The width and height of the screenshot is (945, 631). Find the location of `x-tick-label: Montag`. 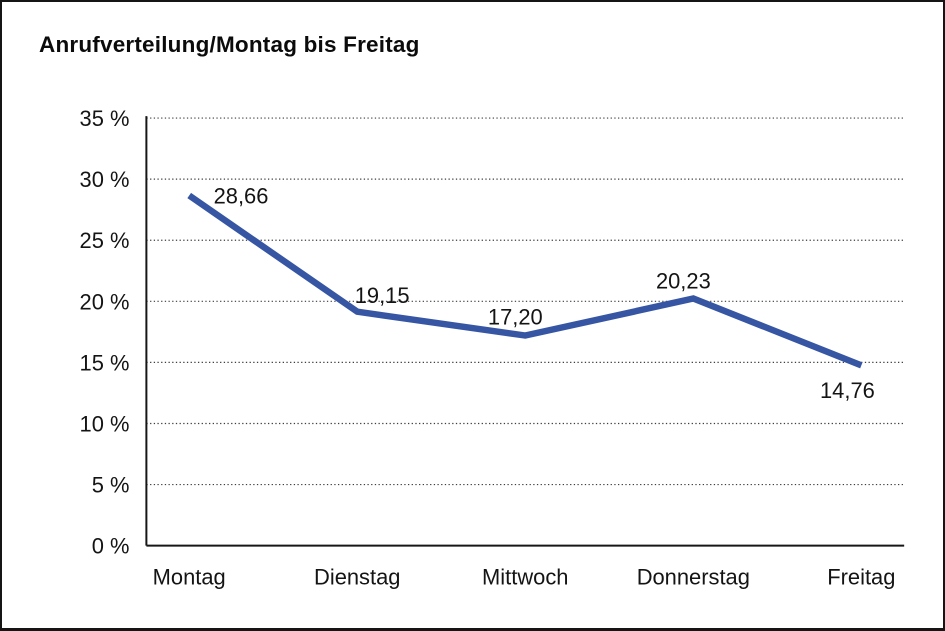

x-tick-label: Montag is located at coordinates (189, 576).